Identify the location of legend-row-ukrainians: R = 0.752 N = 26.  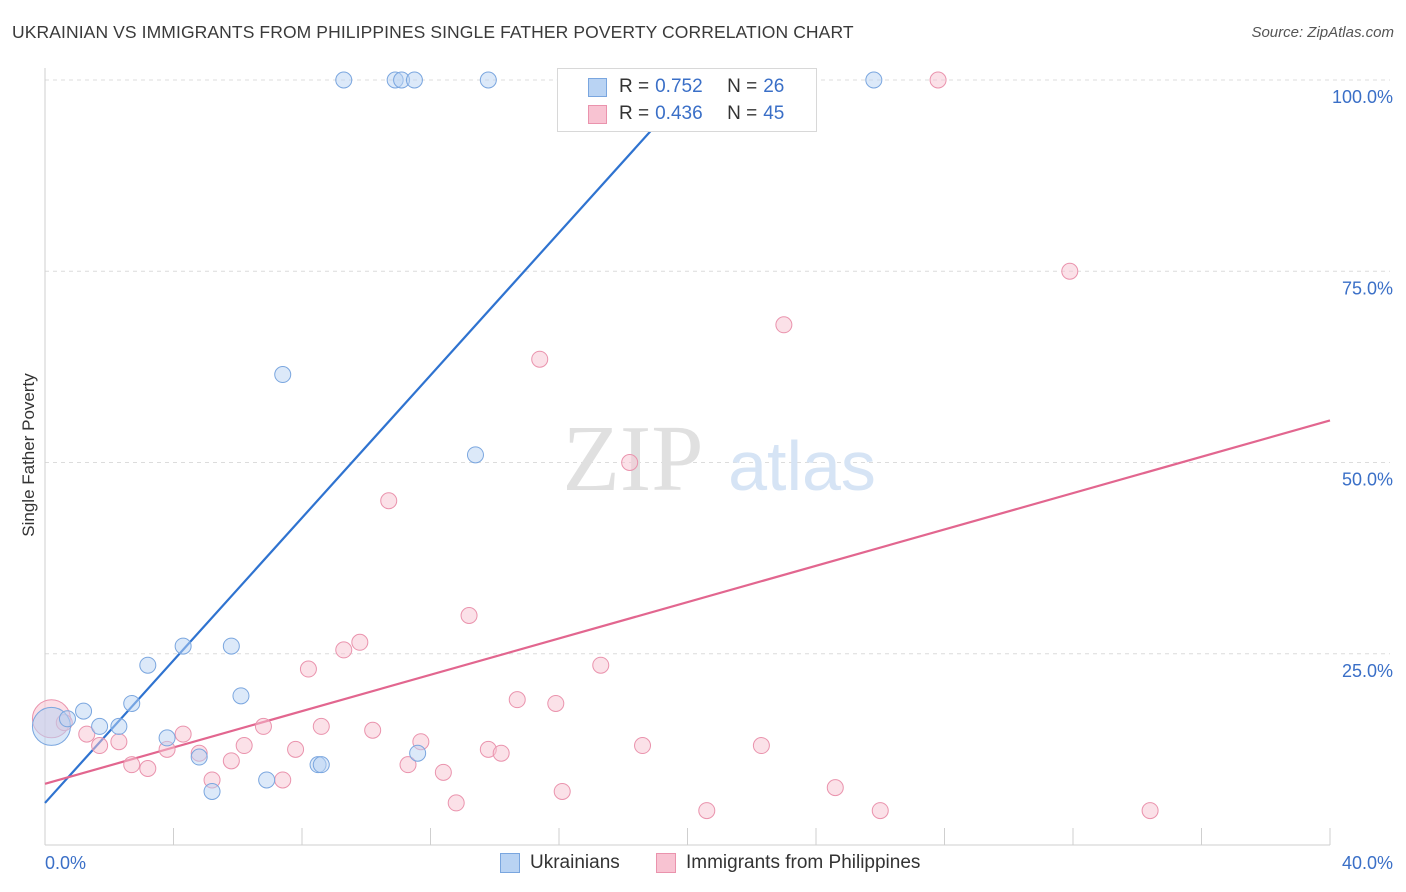
(671, 87).